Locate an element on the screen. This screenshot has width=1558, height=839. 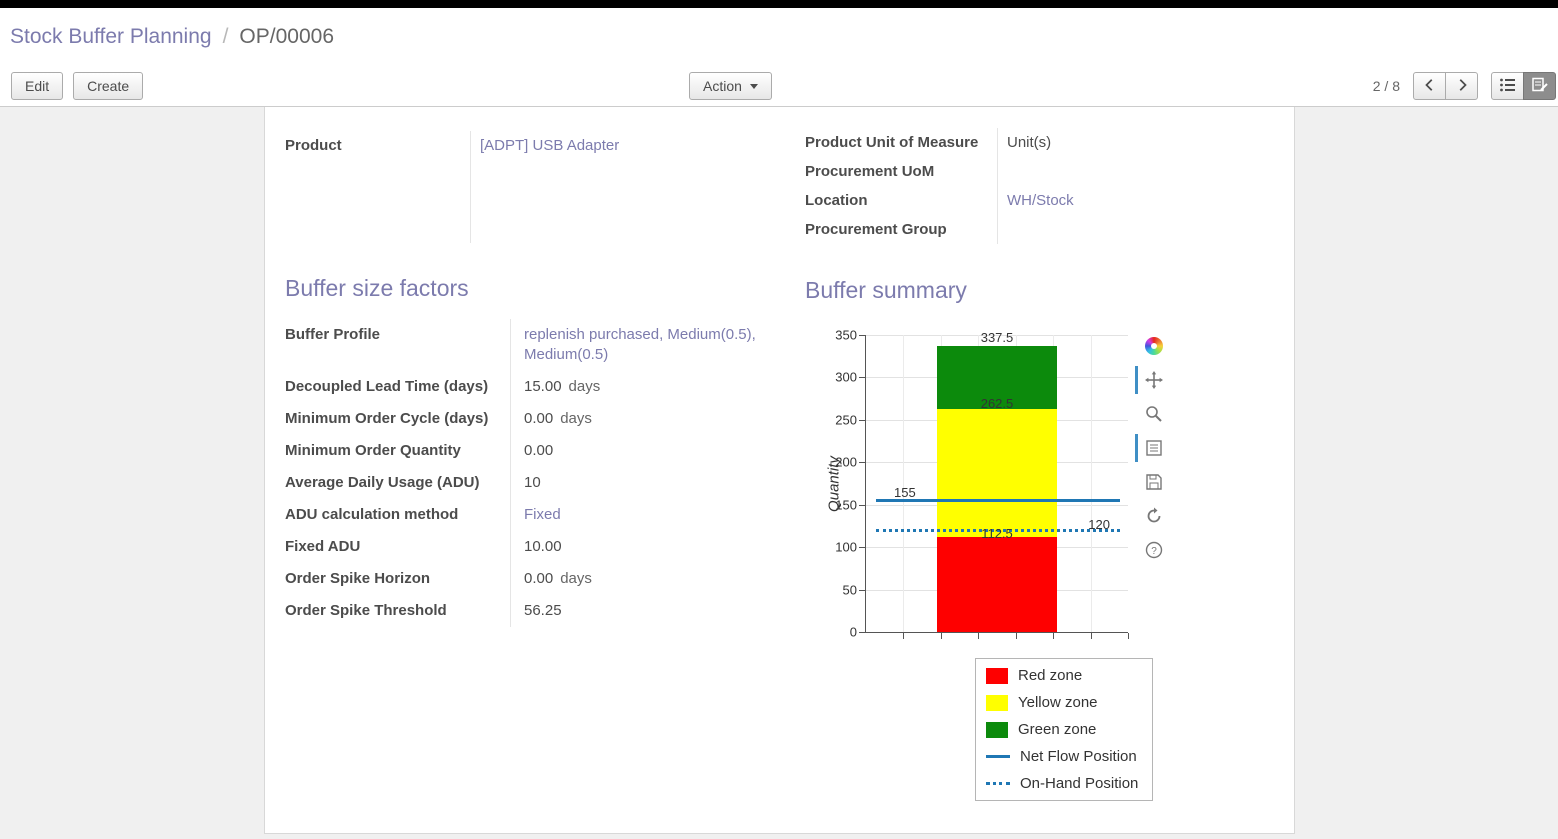
field-value-product-uom: Unit(s) is located at coordinates (1137, 142).